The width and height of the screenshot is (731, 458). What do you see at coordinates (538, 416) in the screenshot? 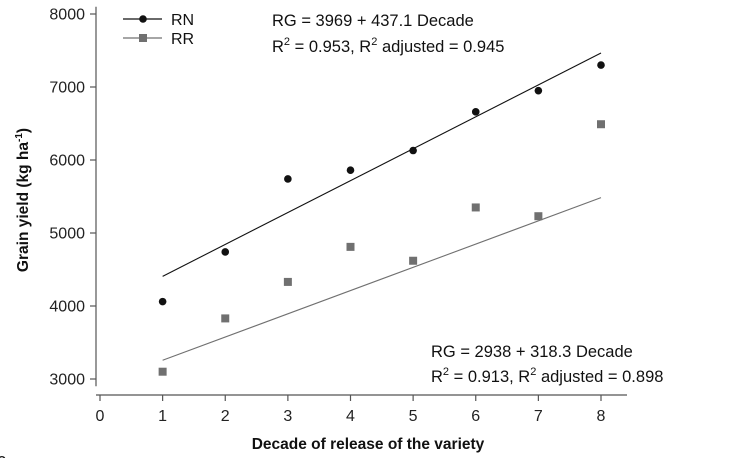
I see `x-tick-label-7: 7` at bounding box center [538, 416].